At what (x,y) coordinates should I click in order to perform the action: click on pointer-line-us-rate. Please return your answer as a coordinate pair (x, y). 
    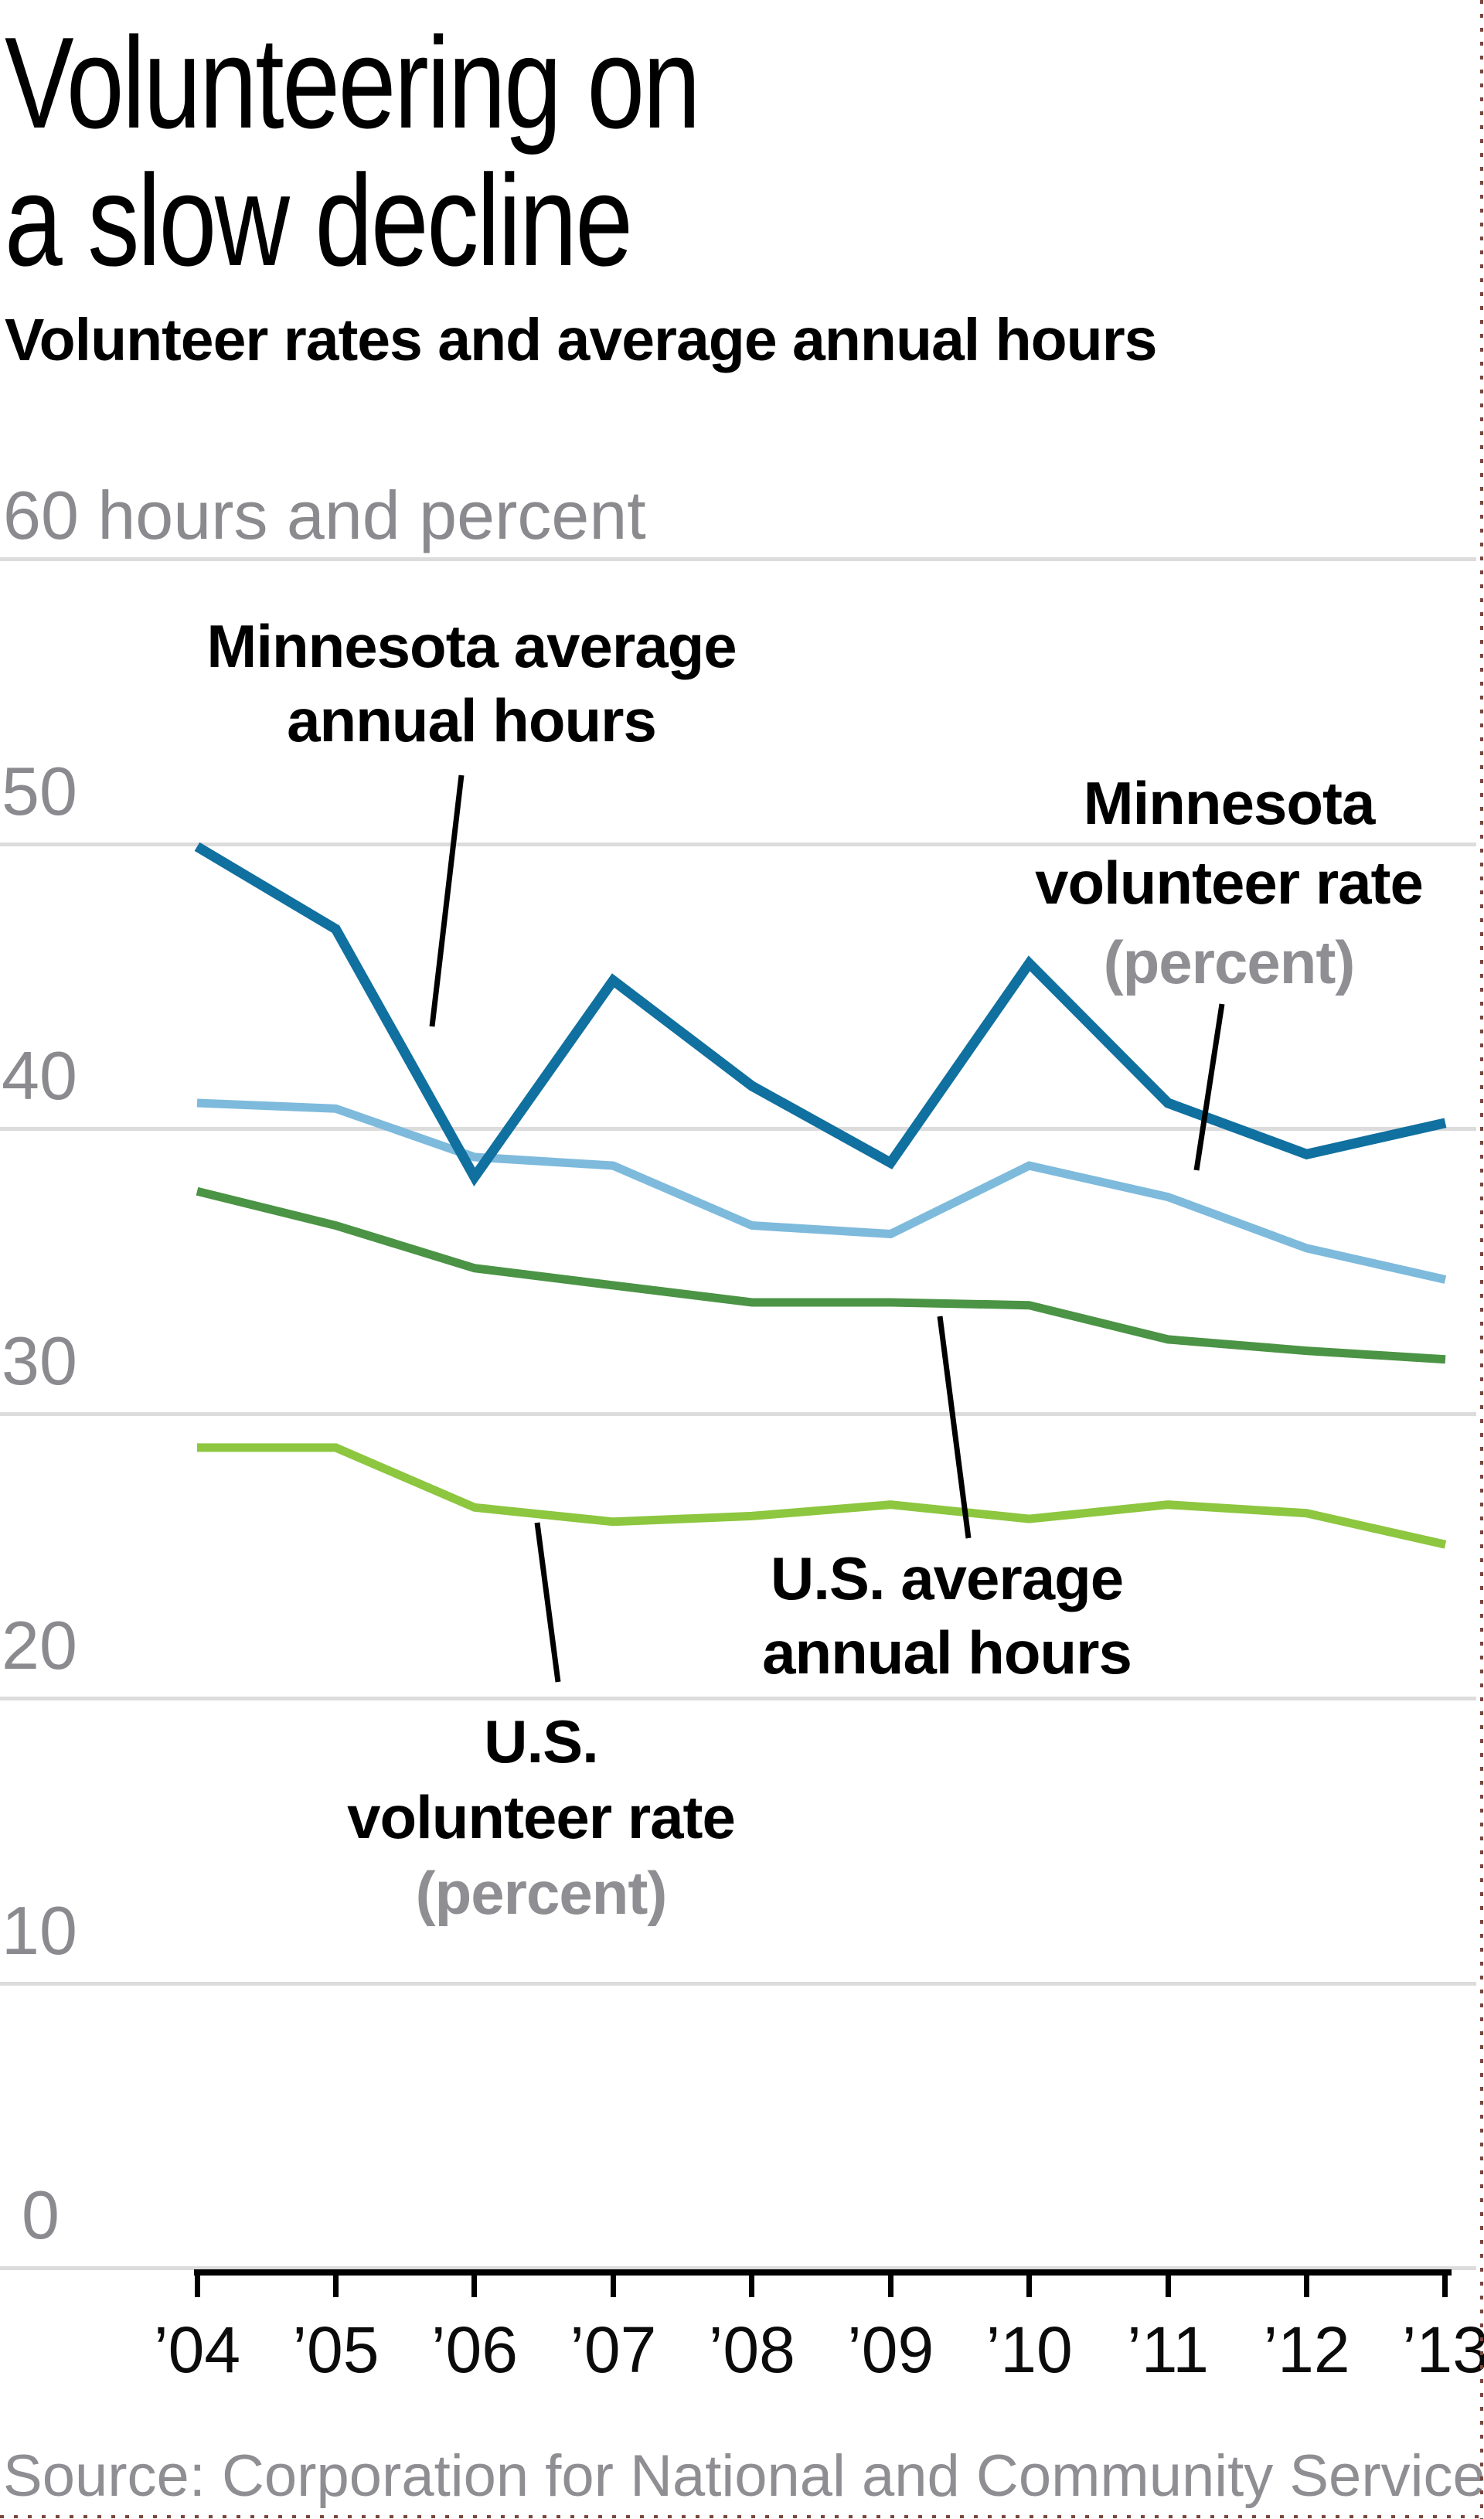
    Looking at the image, I should click on (547, 1602).